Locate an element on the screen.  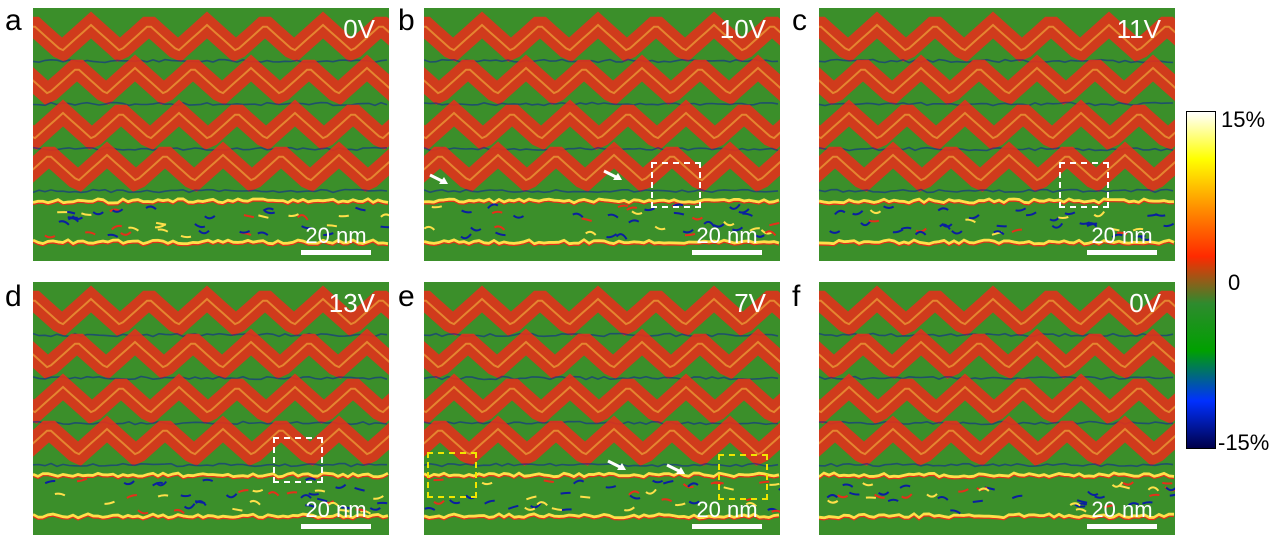
strain-colorbar is located at coordinates (1201, 280).